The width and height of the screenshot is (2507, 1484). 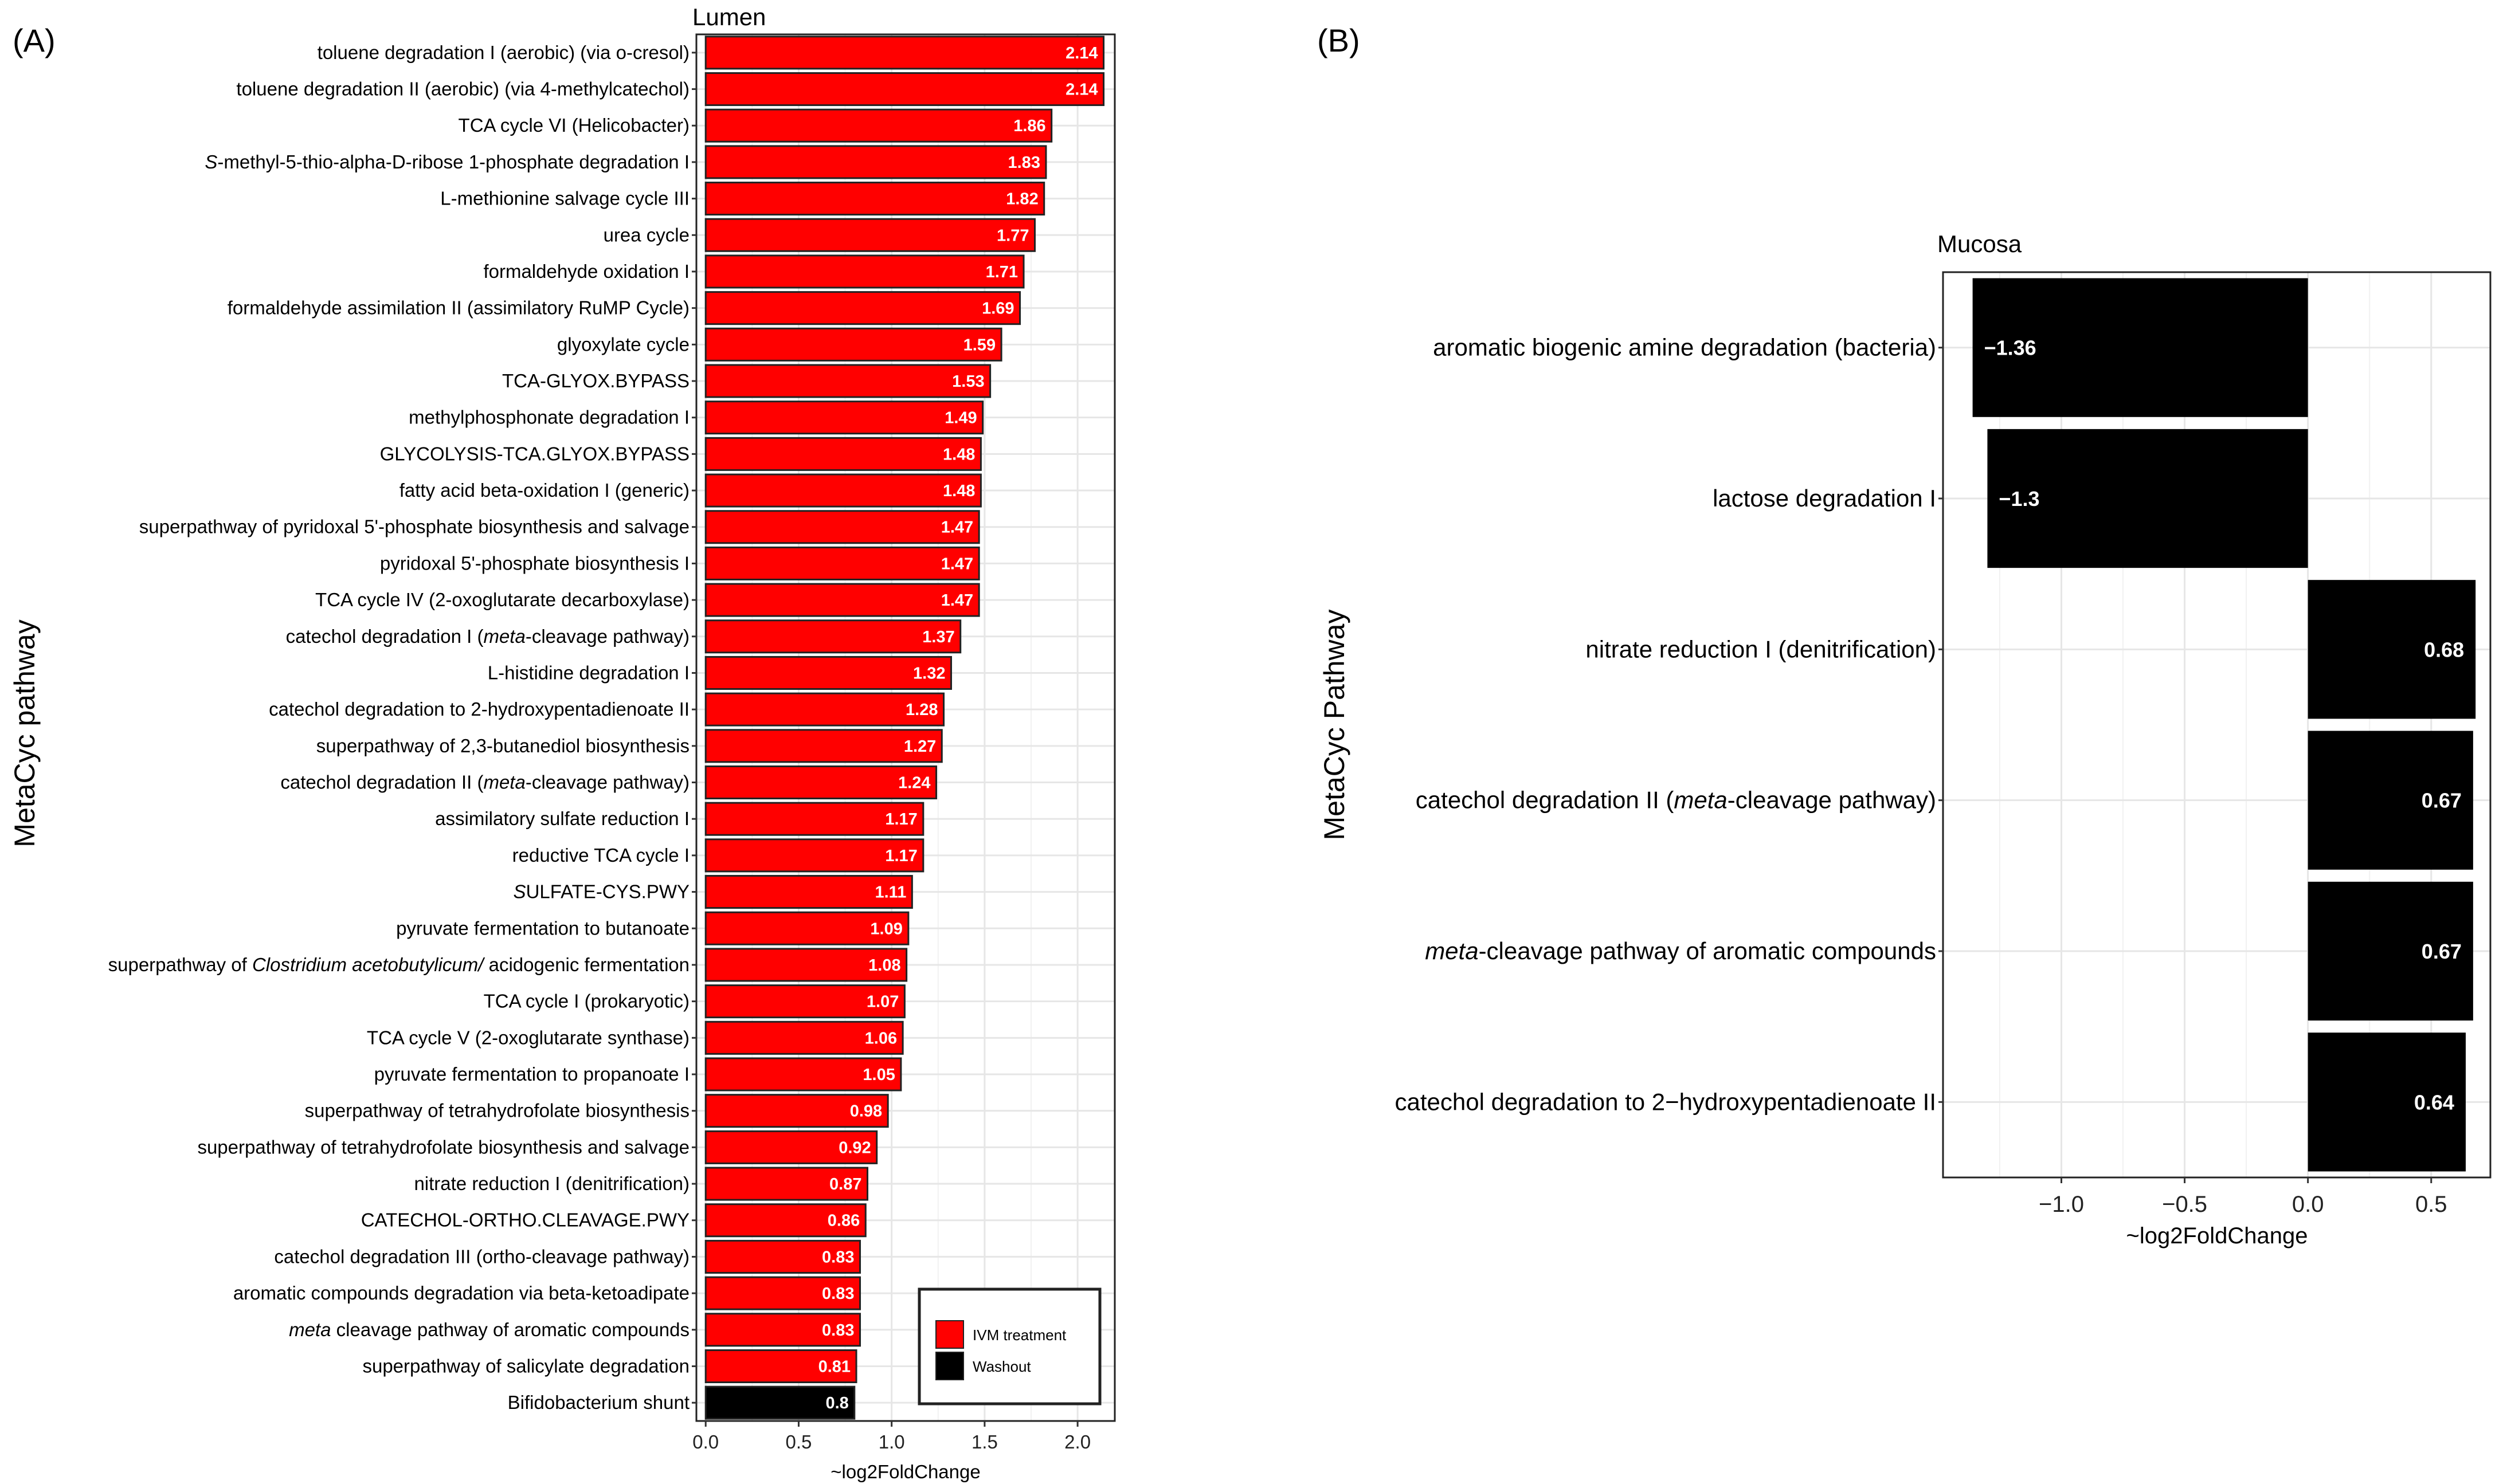 What do you see at coordinates (883, 1002) in the screenshot?
I see `bar-value-label: 1.07` at bounding box center [883, 1002].